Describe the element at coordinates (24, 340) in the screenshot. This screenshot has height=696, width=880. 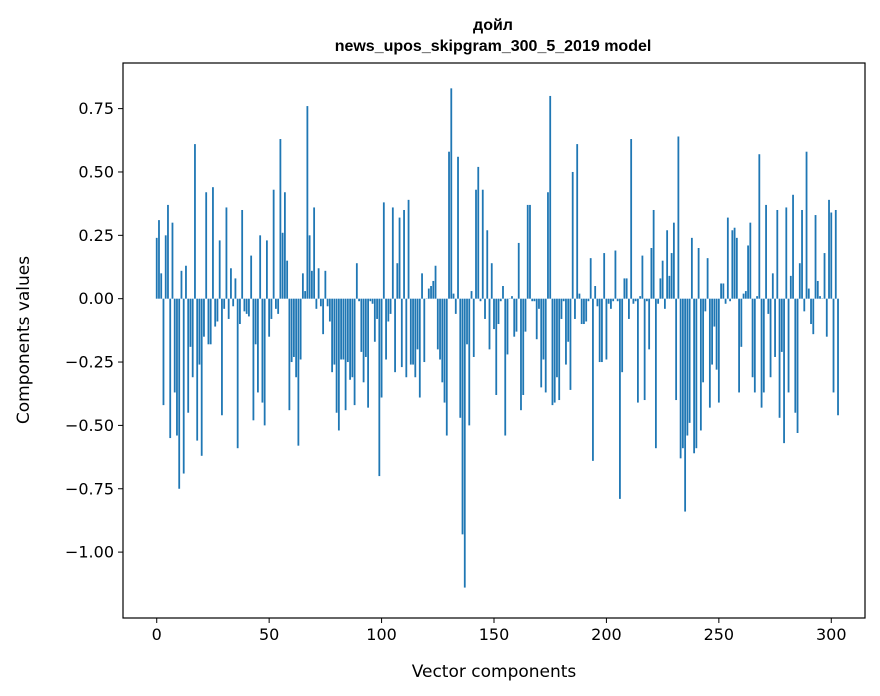
I see `y-axis-label: Components values` at that location.